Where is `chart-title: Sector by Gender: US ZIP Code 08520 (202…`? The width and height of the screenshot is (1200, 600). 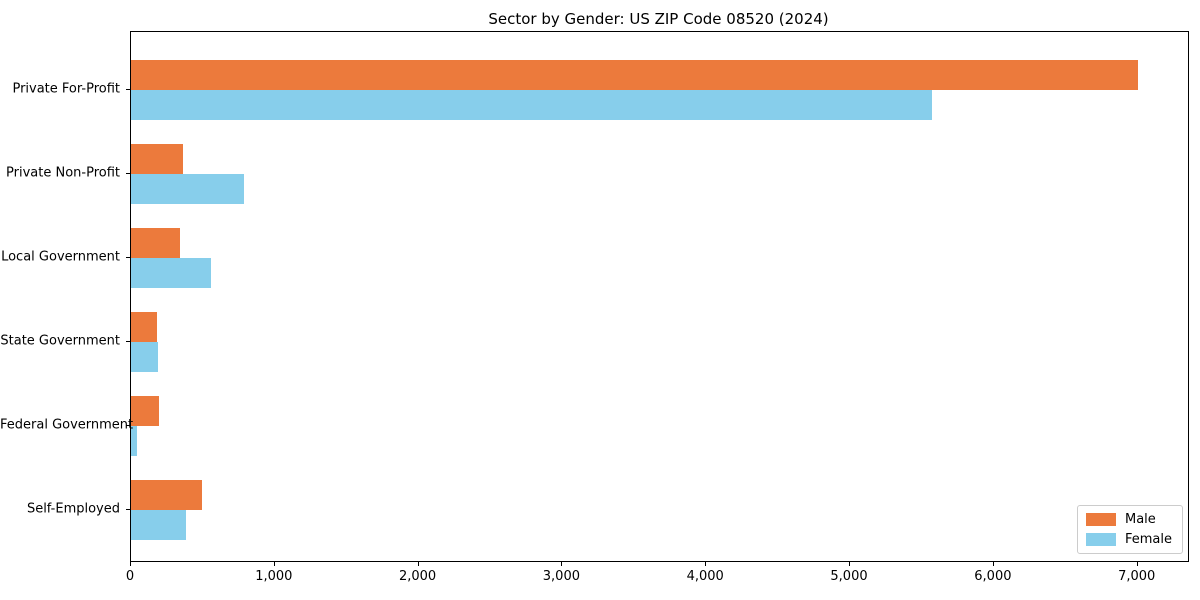
chart-title: Sector by Gender: US ZIP Code 08520 (202… is located at coordinates (658, 19).